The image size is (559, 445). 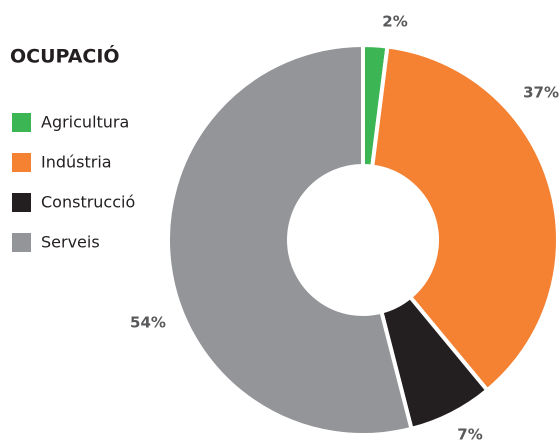 What do you see at coordinates (76, 162) in the screenshot?
I see `legend-label: Indústria` at bounding box center [76, 162].